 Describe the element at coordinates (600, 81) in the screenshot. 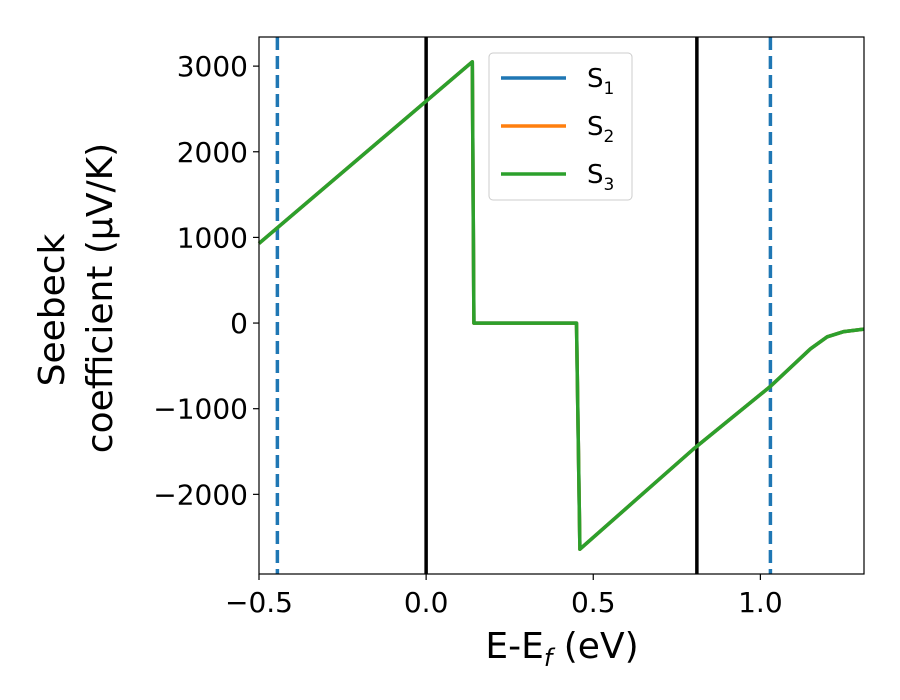

I see `legend-label-s1: S1` at that location.